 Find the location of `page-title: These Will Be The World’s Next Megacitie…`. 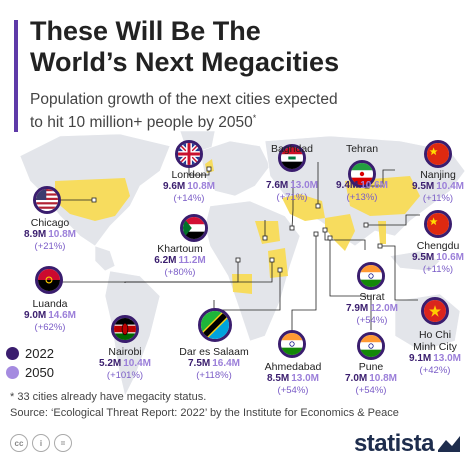

page-title: These Will Be The World’s Next Megacitie… is located at coordinates (245, 47).